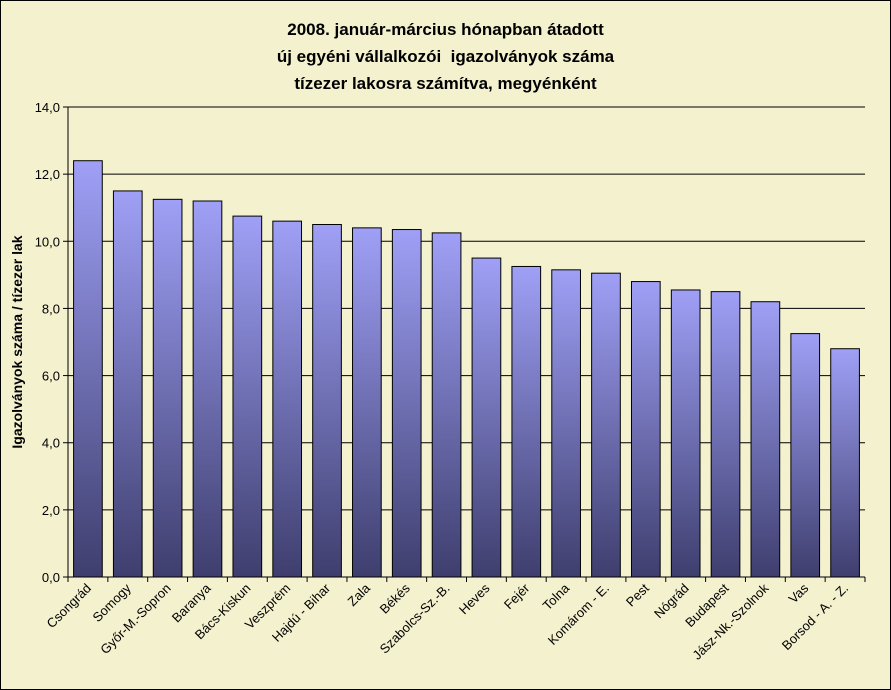  What do you see at coordinates (556, 596) in the screenshot?
I see `x-tick-label: Tolna` at bounding box center [556, 596].